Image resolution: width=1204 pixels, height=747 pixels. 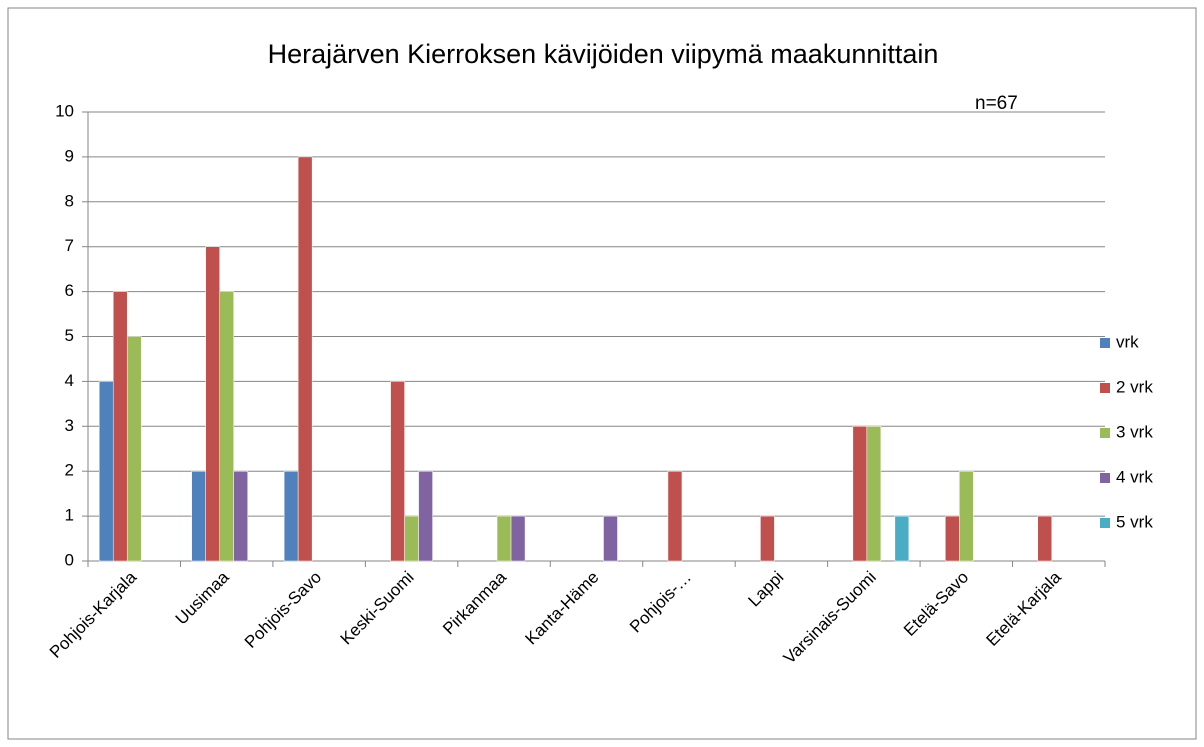 I want to click on annotation: n=67, so click(x=996, y=103).